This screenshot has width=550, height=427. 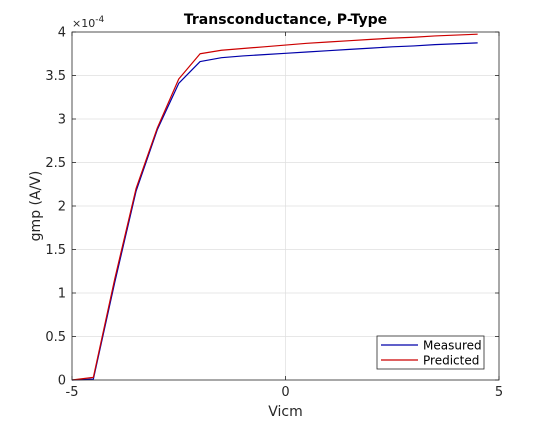 What do you see at coordinates (36, 206) in the screenshot?
I see `y-axis-label: gmp (A/V)` at bounding box center [36, 206].